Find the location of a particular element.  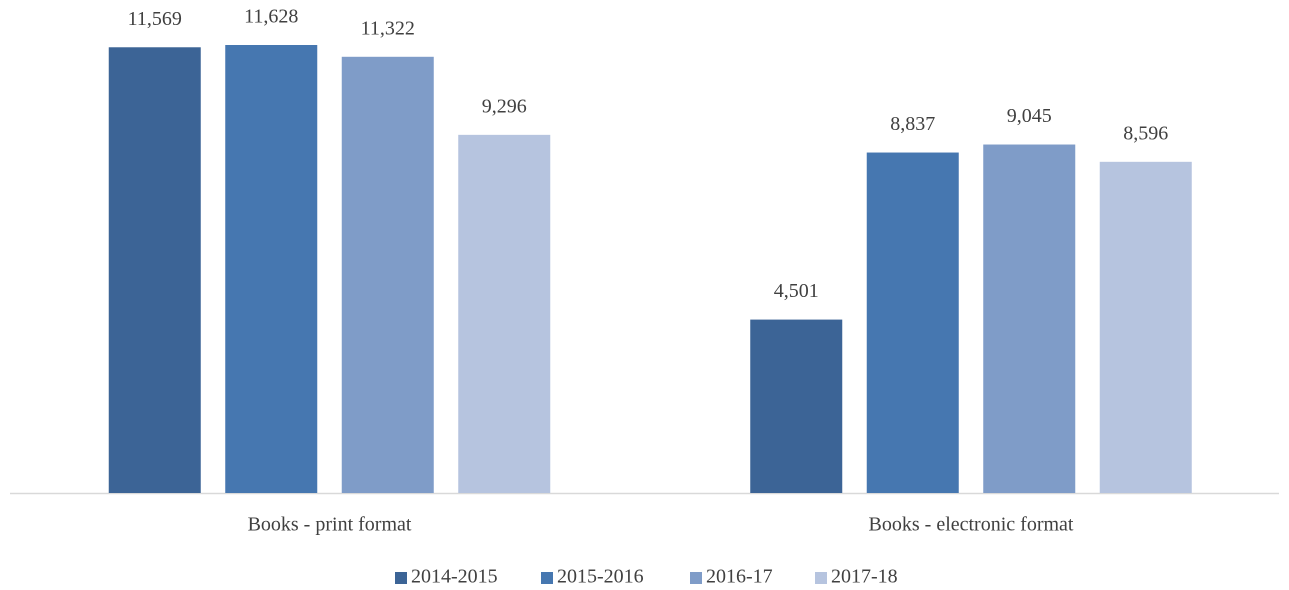

x-tick-label: Books - print format is located at coordinates (330, 525).